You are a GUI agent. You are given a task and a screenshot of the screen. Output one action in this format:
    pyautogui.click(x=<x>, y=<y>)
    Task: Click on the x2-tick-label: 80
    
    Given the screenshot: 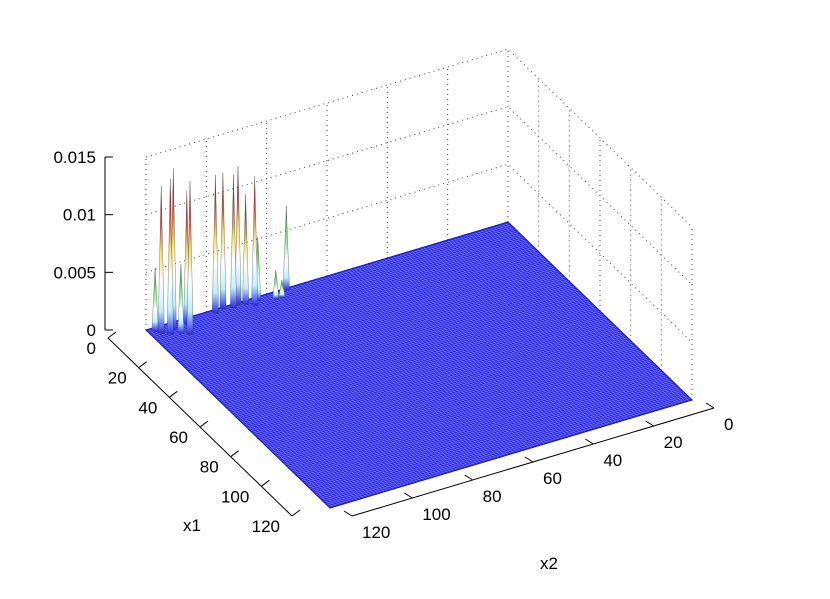 What is the action you would take?
    pyautogui.click(x=492, y=496)
    